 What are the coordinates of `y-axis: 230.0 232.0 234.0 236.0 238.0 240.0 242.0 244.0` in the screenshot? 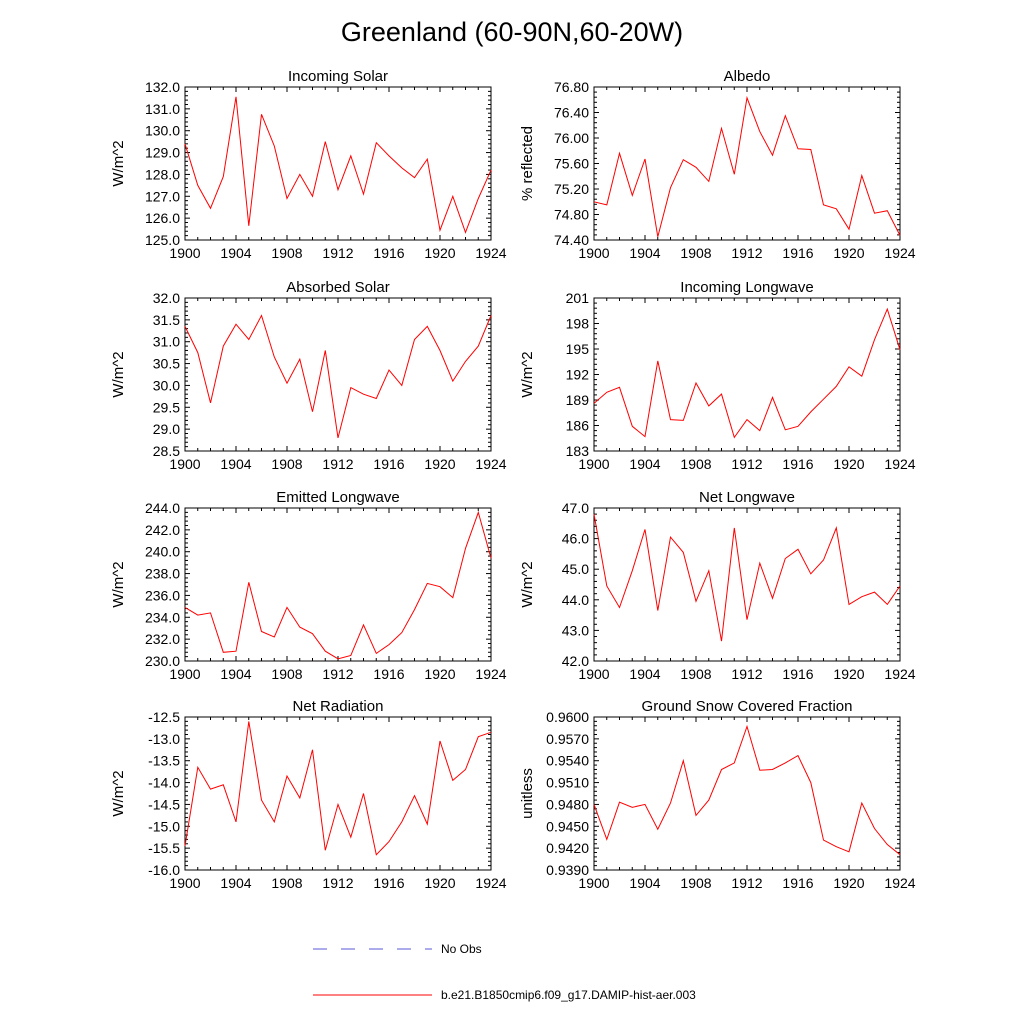 It's located at (318, 584).